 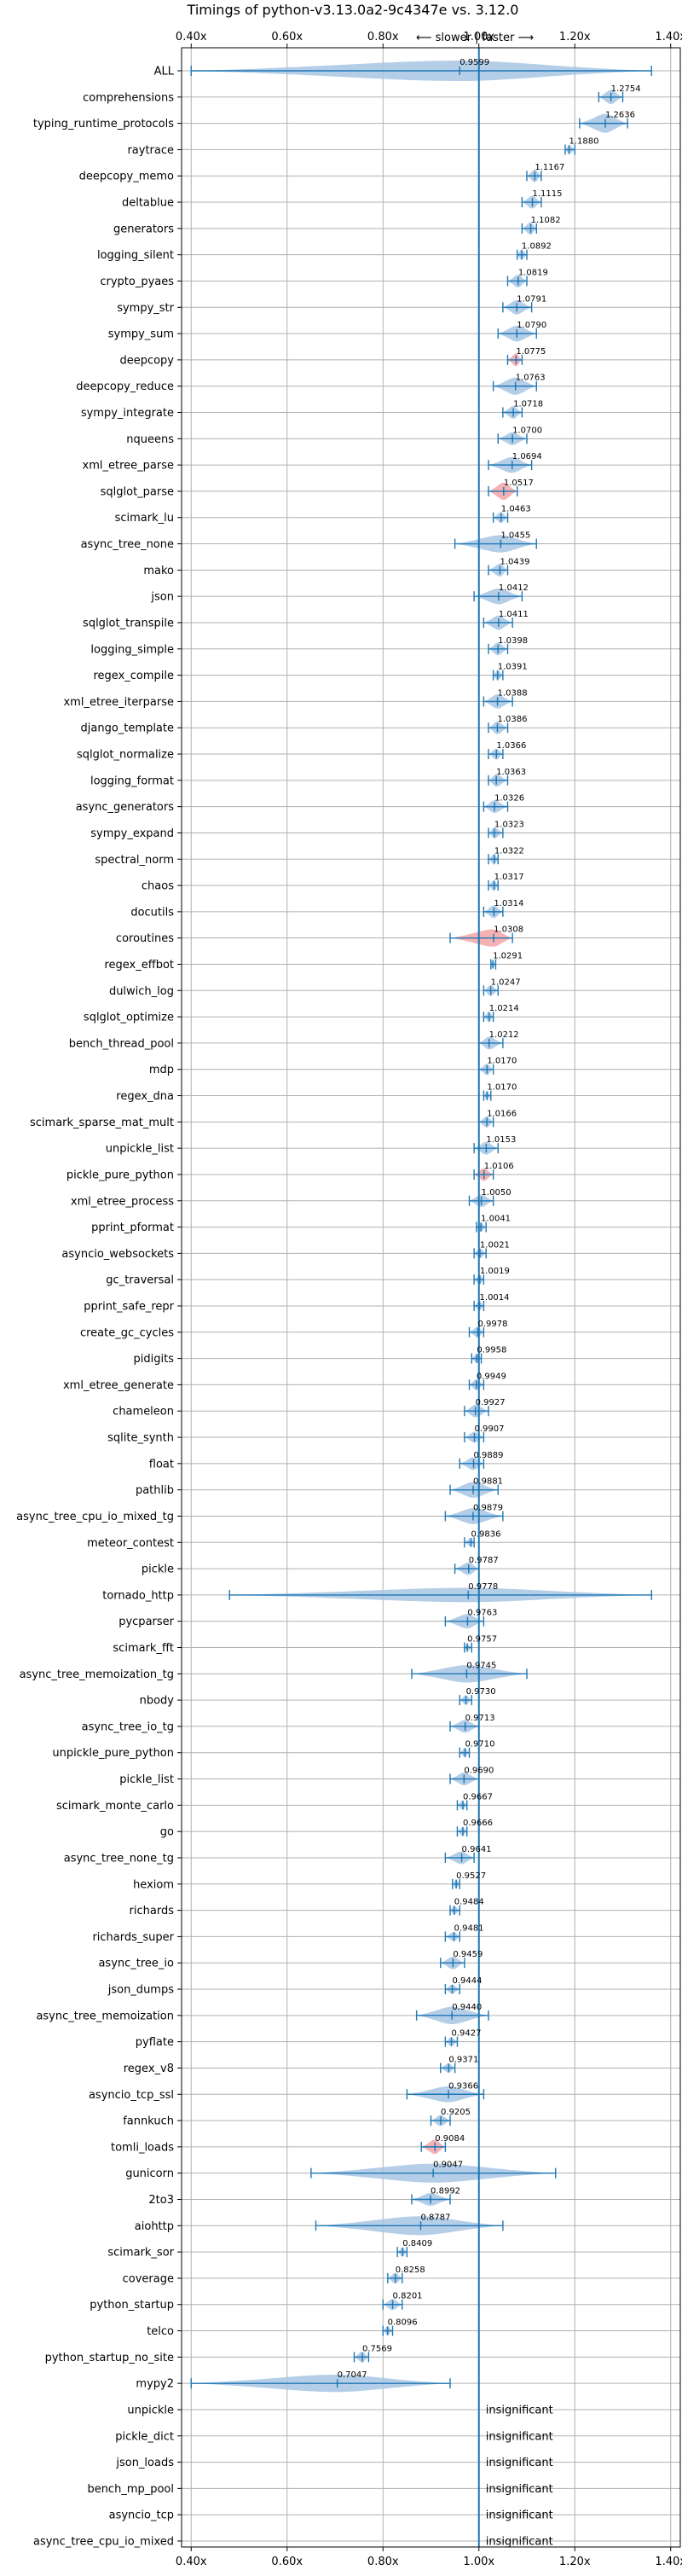 I want to click on value-label: 1.0308, so click(x=509, y=930).